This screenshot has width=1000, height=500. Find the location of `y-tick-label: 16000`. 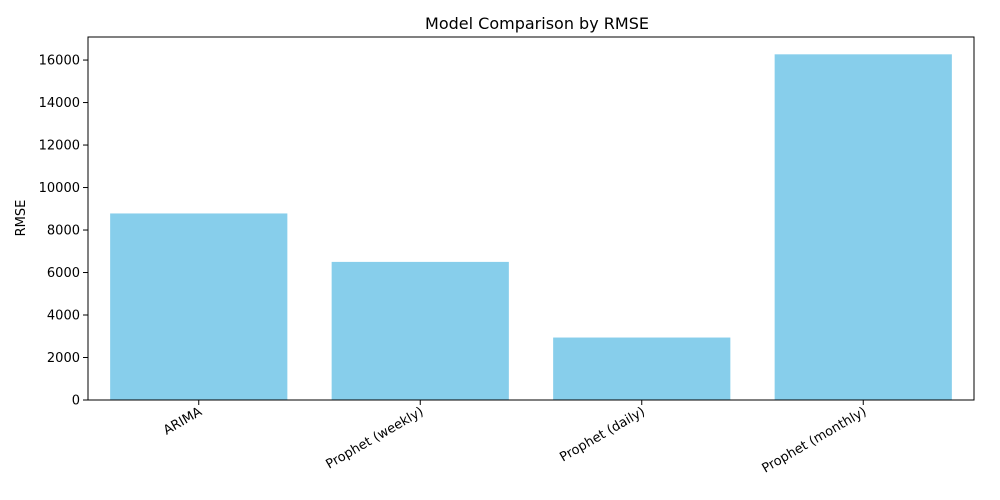

y-tick-label: 16000 is located at coordinates (59, 61).